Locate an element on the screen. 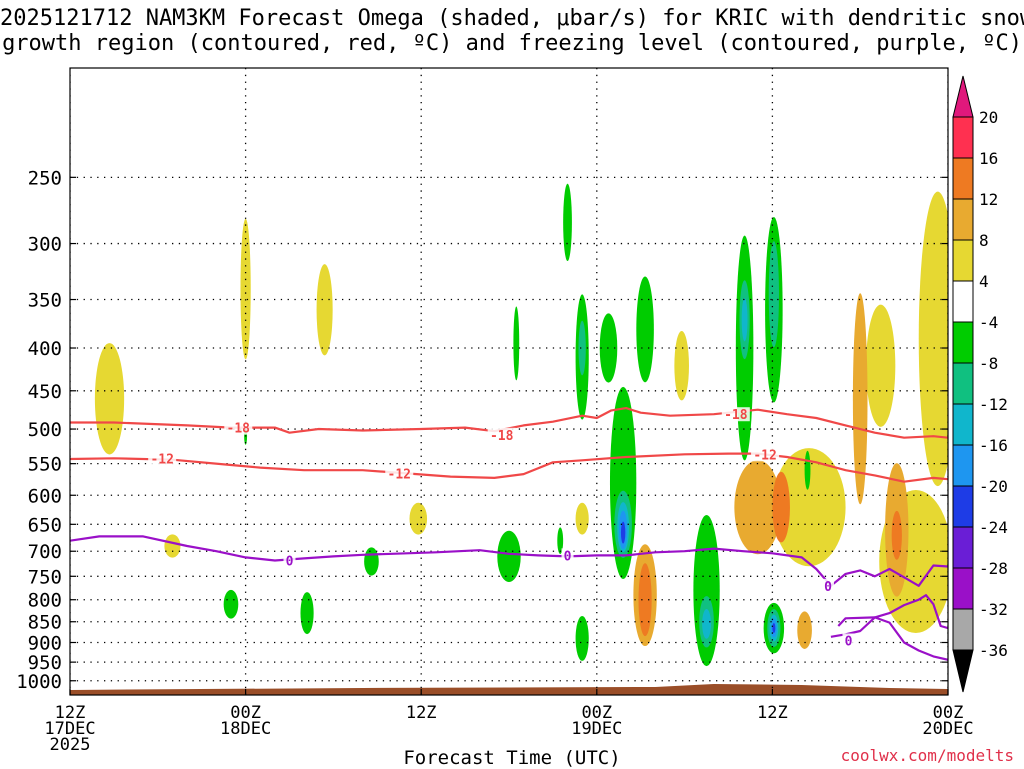 This screenshot has width=1024, height=769. x-tick-label-0: 12Z 17DEC 2025 is located at coordinates (69, 729).